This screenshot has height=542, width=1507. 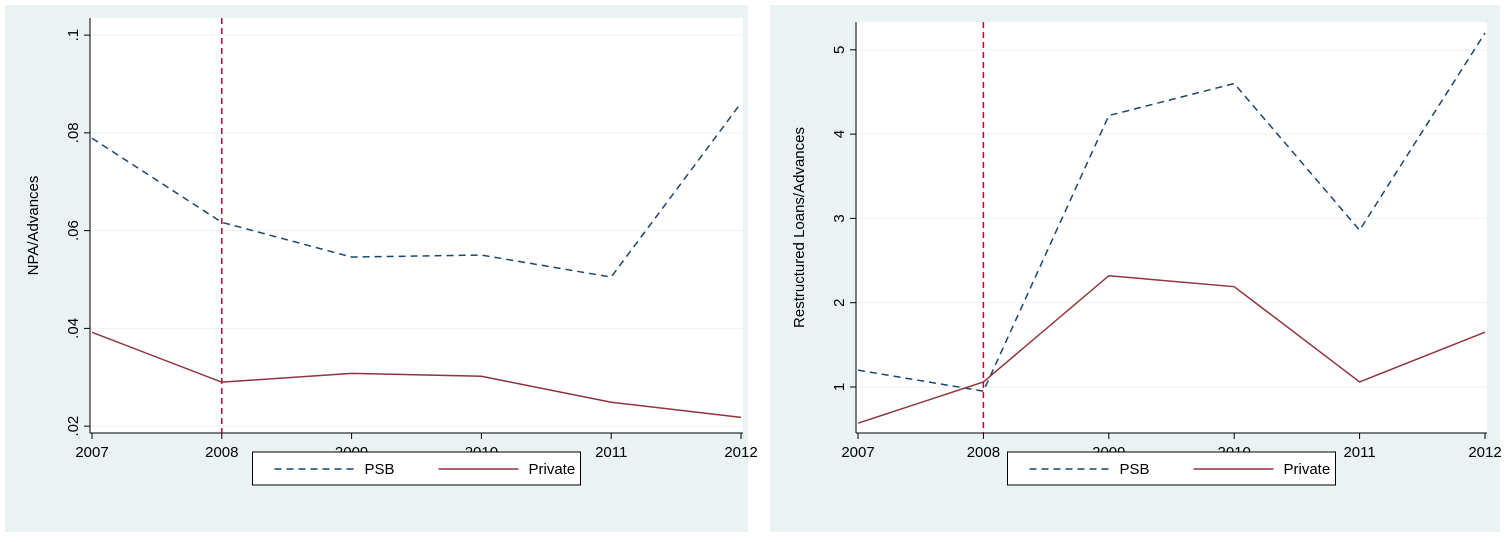 What do you see at coordinates (73, 132) in the screenshot?
I see `y-tick-label: .08` at bounding box center [73, 132].